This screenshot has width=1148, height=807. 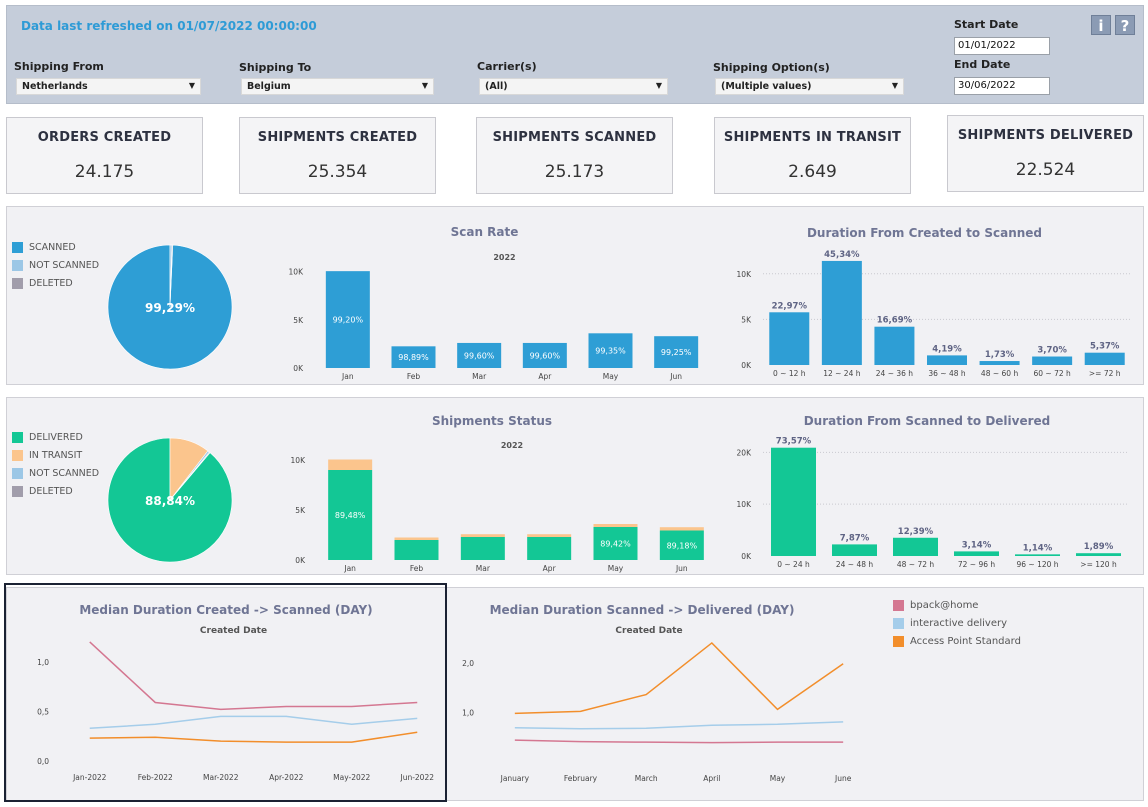 I want to click on legend-item-in-transit: IN TRANSIT, so click(x=55, y=455).